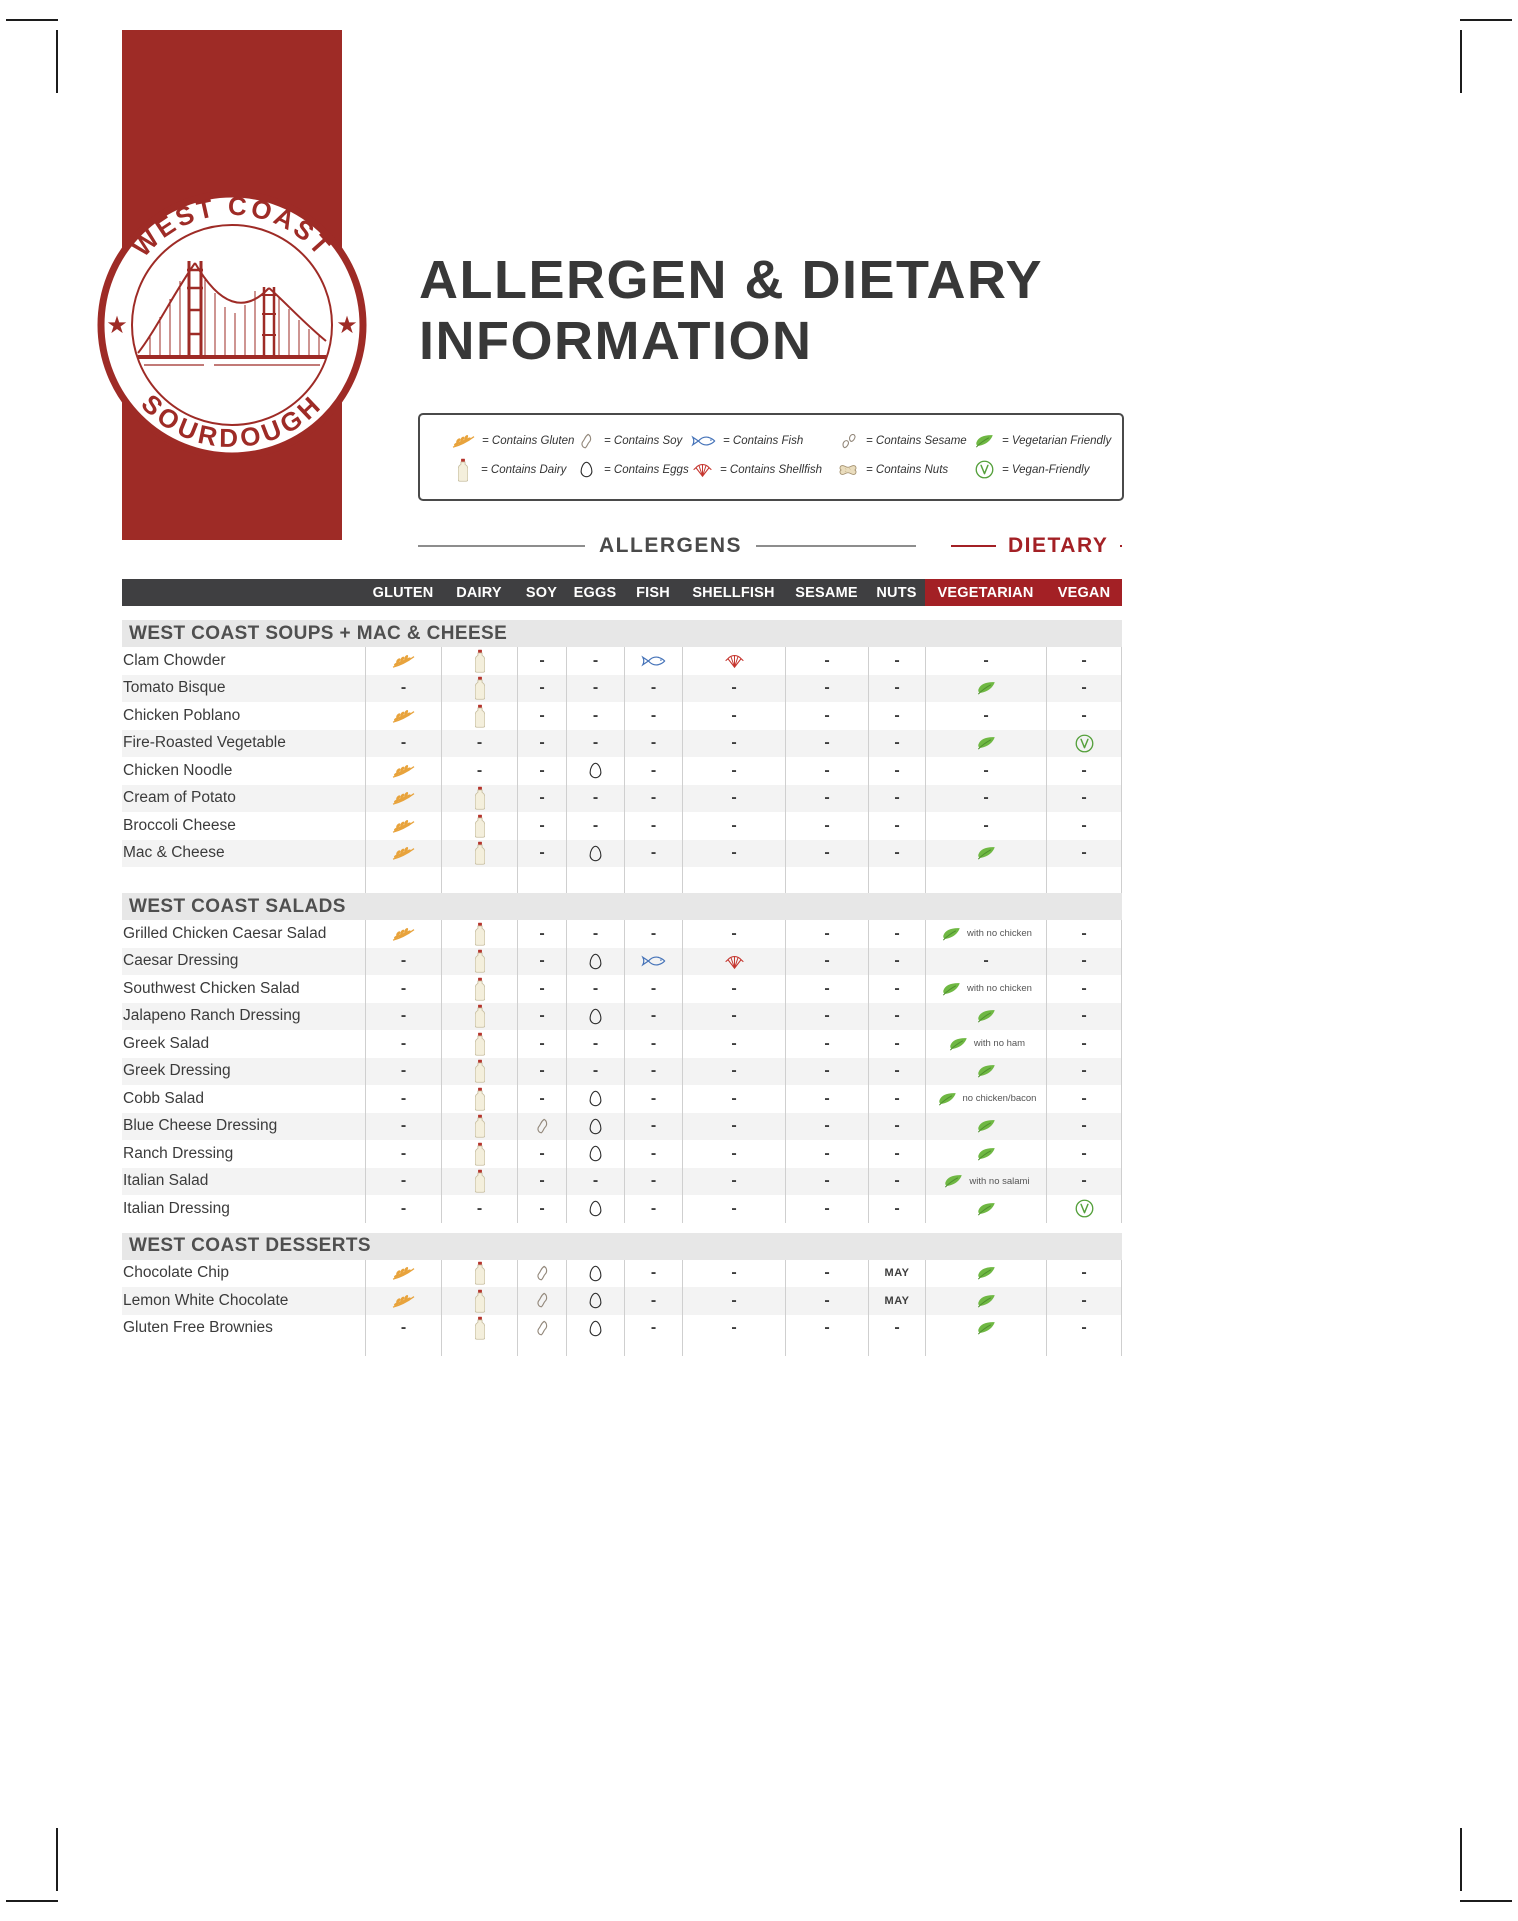 This screenshot has height=1921, width=1518. I want to click on soy-bean-icon, so click(542, 1300).